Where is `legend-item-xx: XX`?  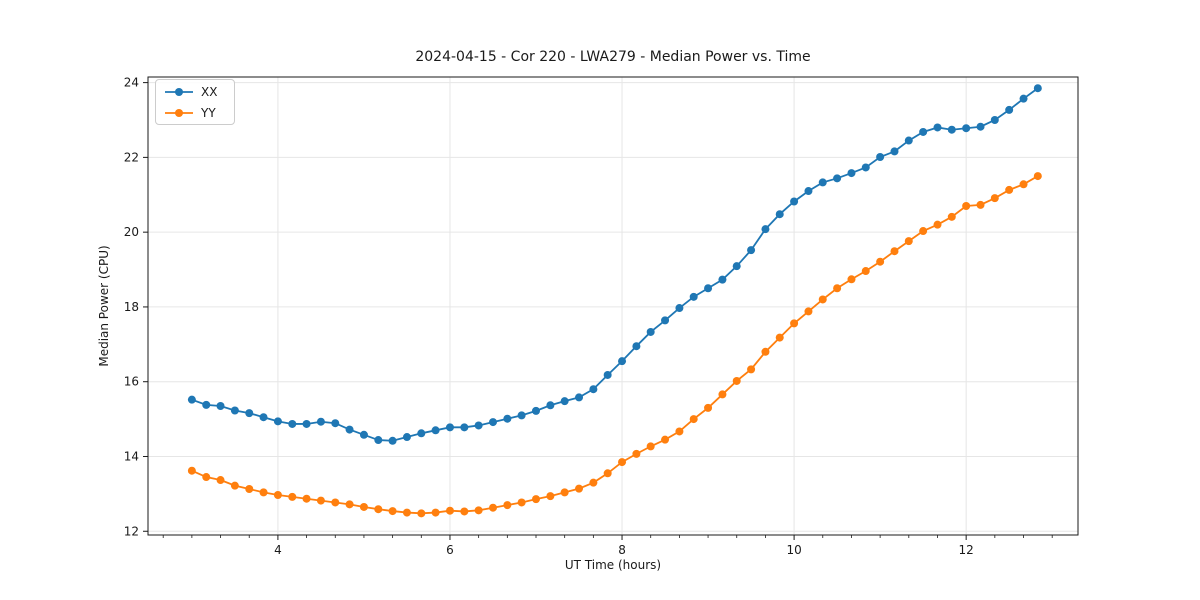 legend-item-xx: XX is located at coordinates (195, 91).